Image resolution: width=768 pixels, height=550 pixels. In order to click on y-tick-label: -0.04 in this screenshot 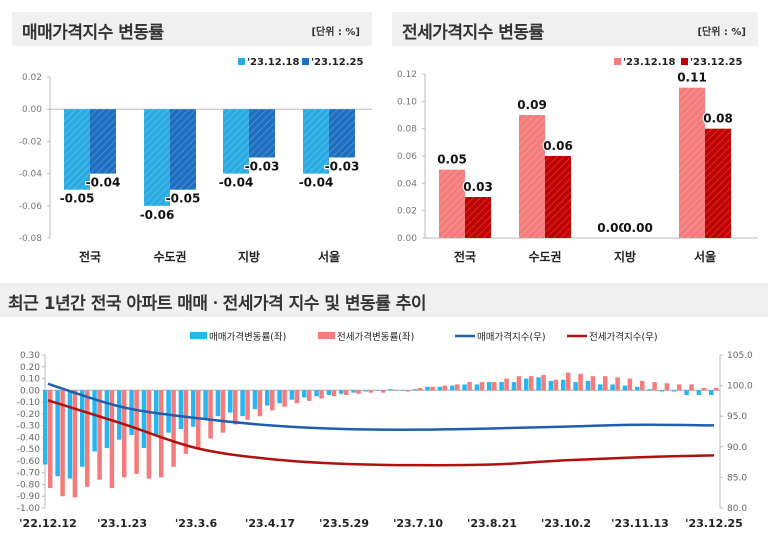, I will do `click(31, 175)`.